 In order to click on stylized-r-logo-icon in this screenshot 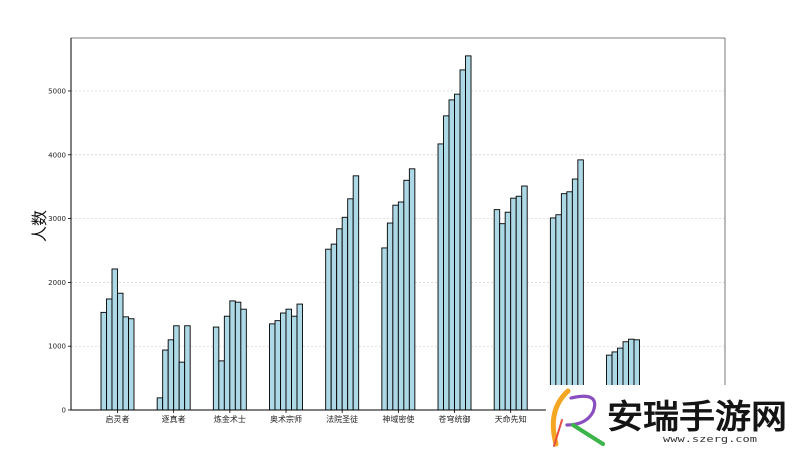, I will do `click(577, 417)`.